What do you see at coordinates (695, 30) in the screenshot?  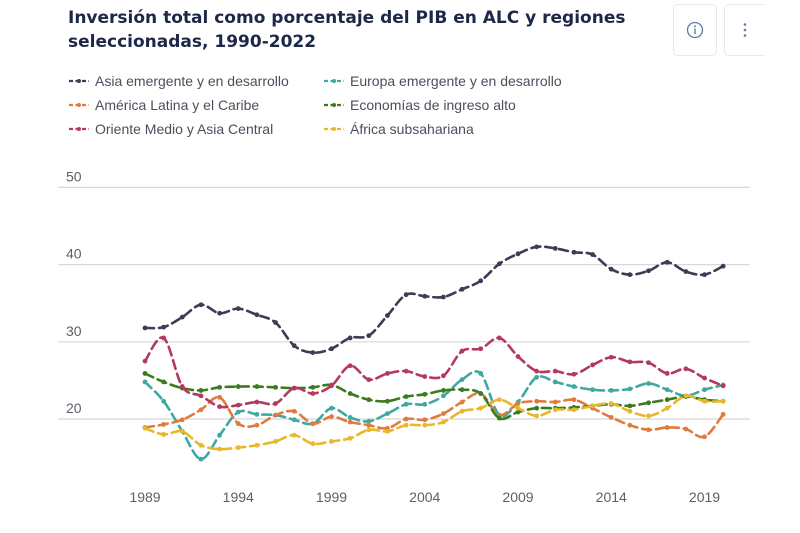 I see `info-button` at bounding box center [695, 30].